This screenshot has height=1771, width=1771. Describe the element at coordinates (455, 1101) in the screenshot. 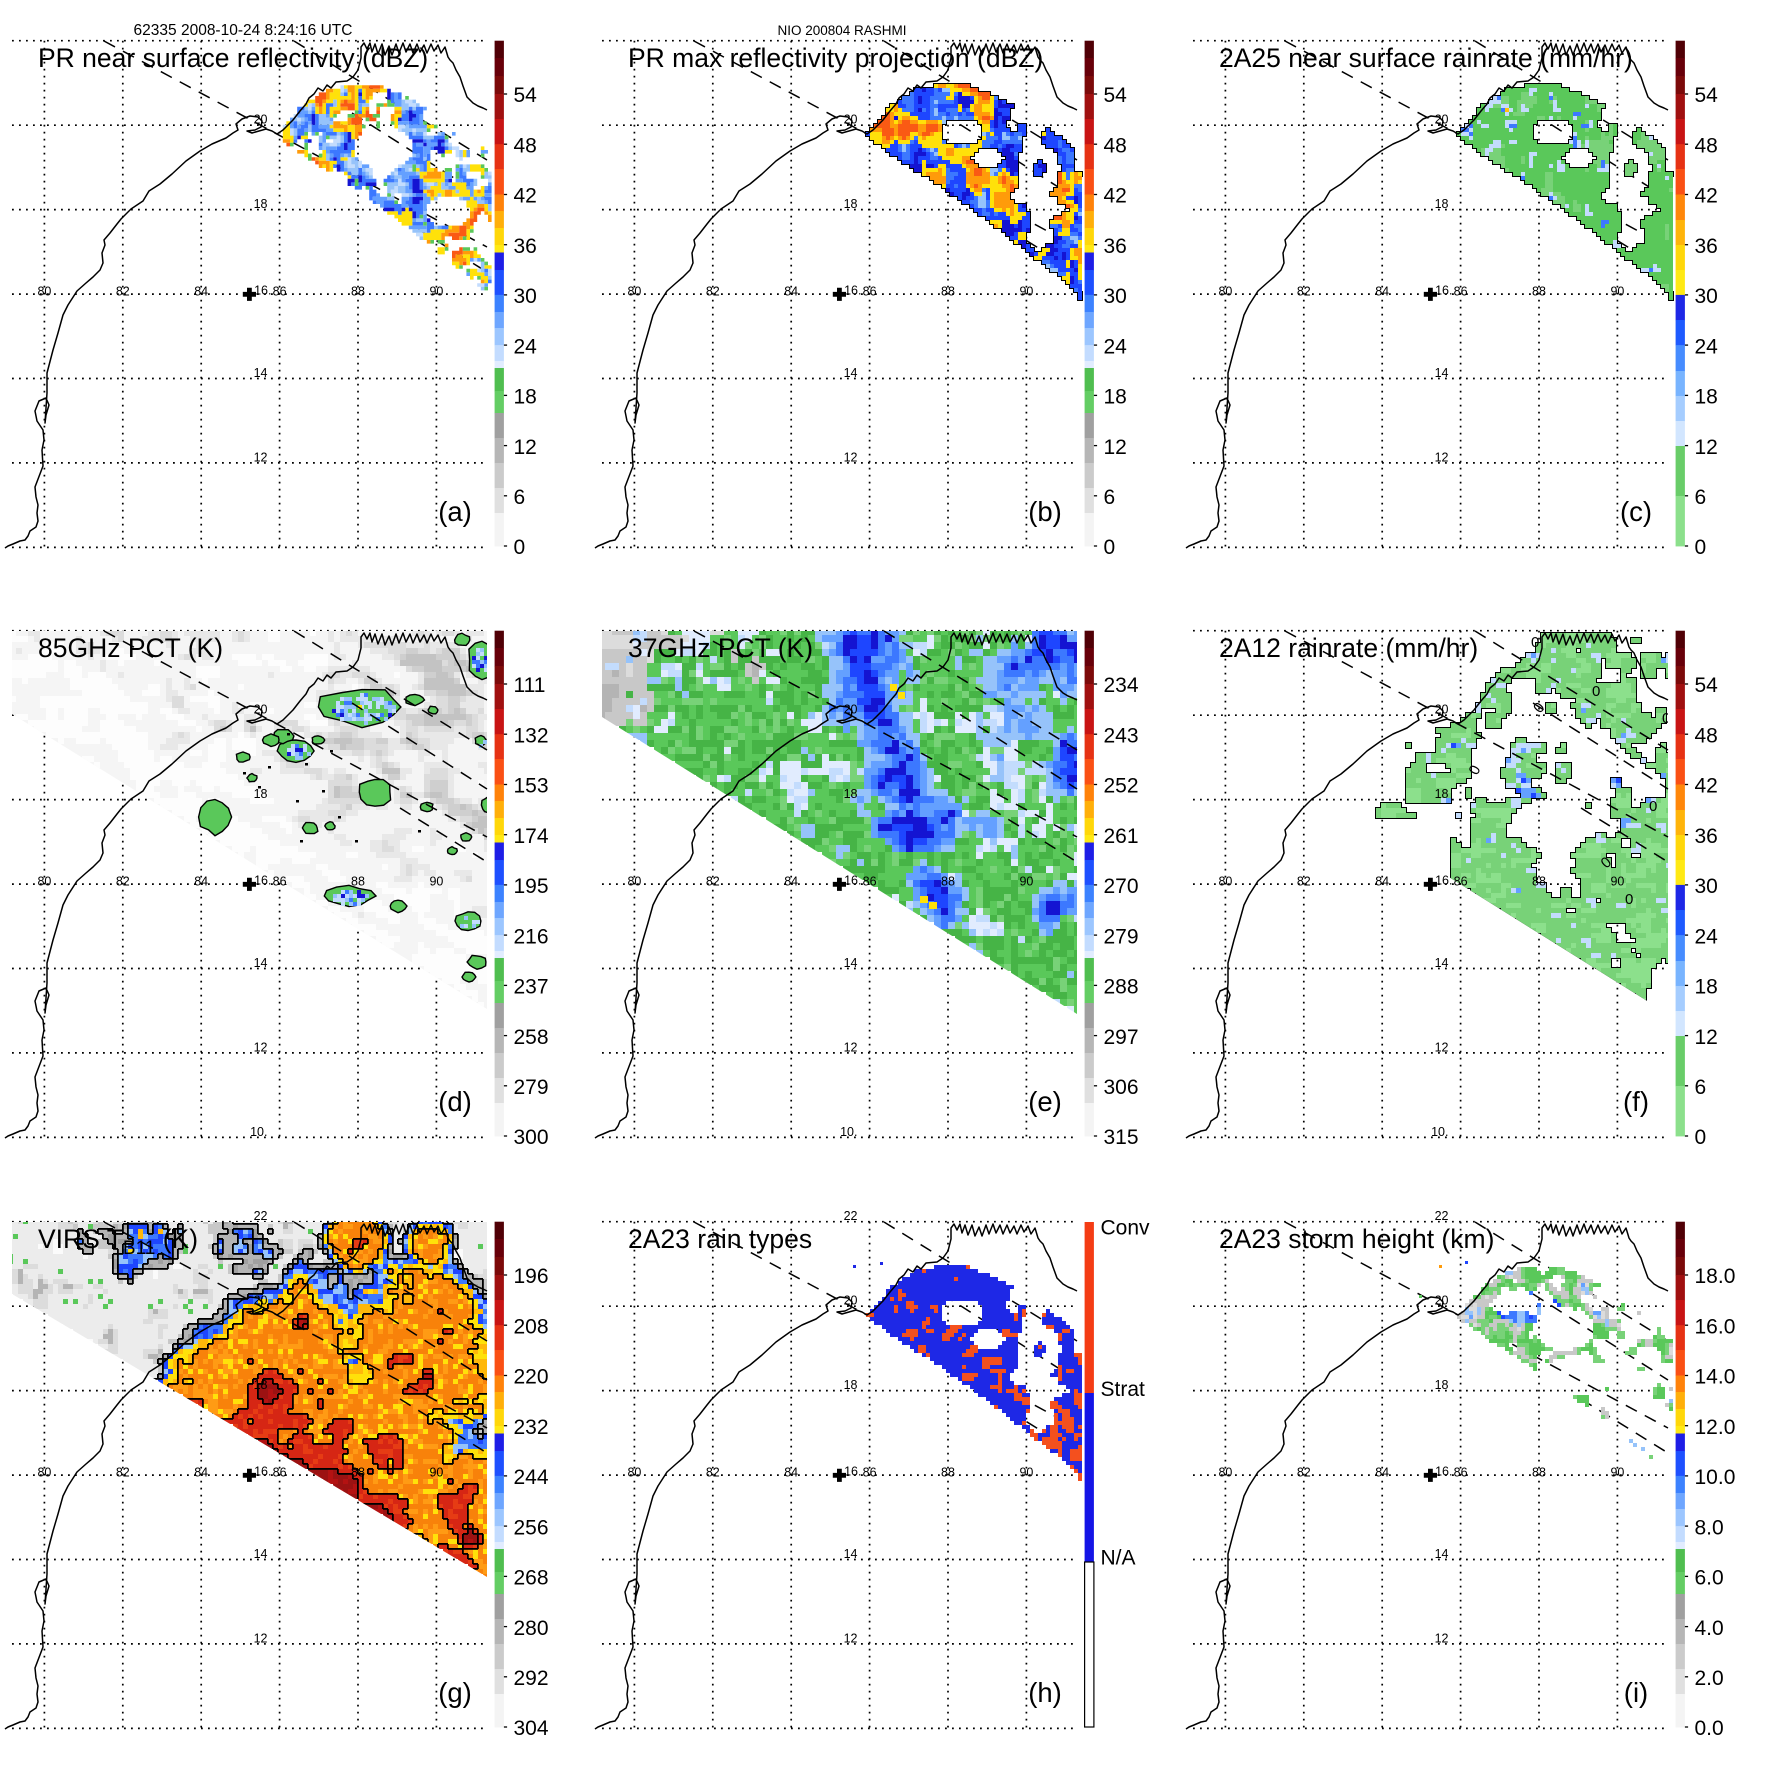

I see `svg-text: (d)` at that location.